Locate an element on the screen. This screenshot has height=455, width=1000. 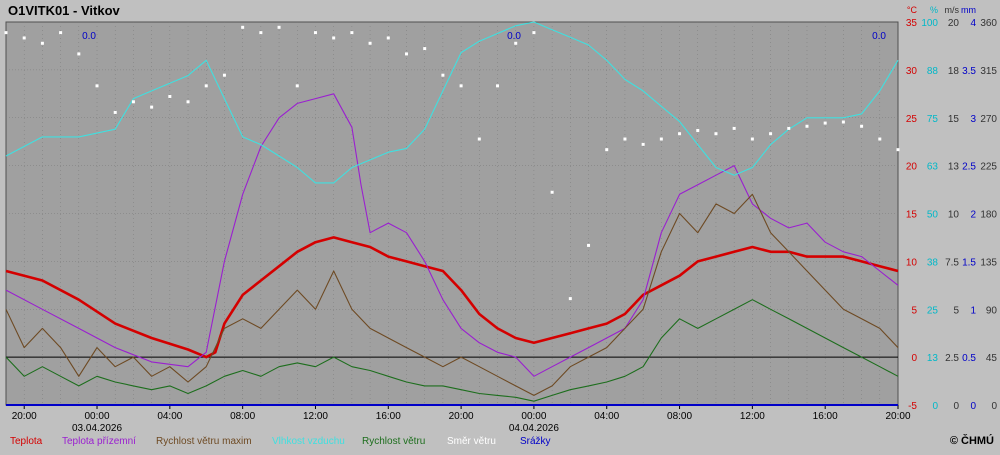
axis-tick-label: 3 is located at coordinates (973, 119).